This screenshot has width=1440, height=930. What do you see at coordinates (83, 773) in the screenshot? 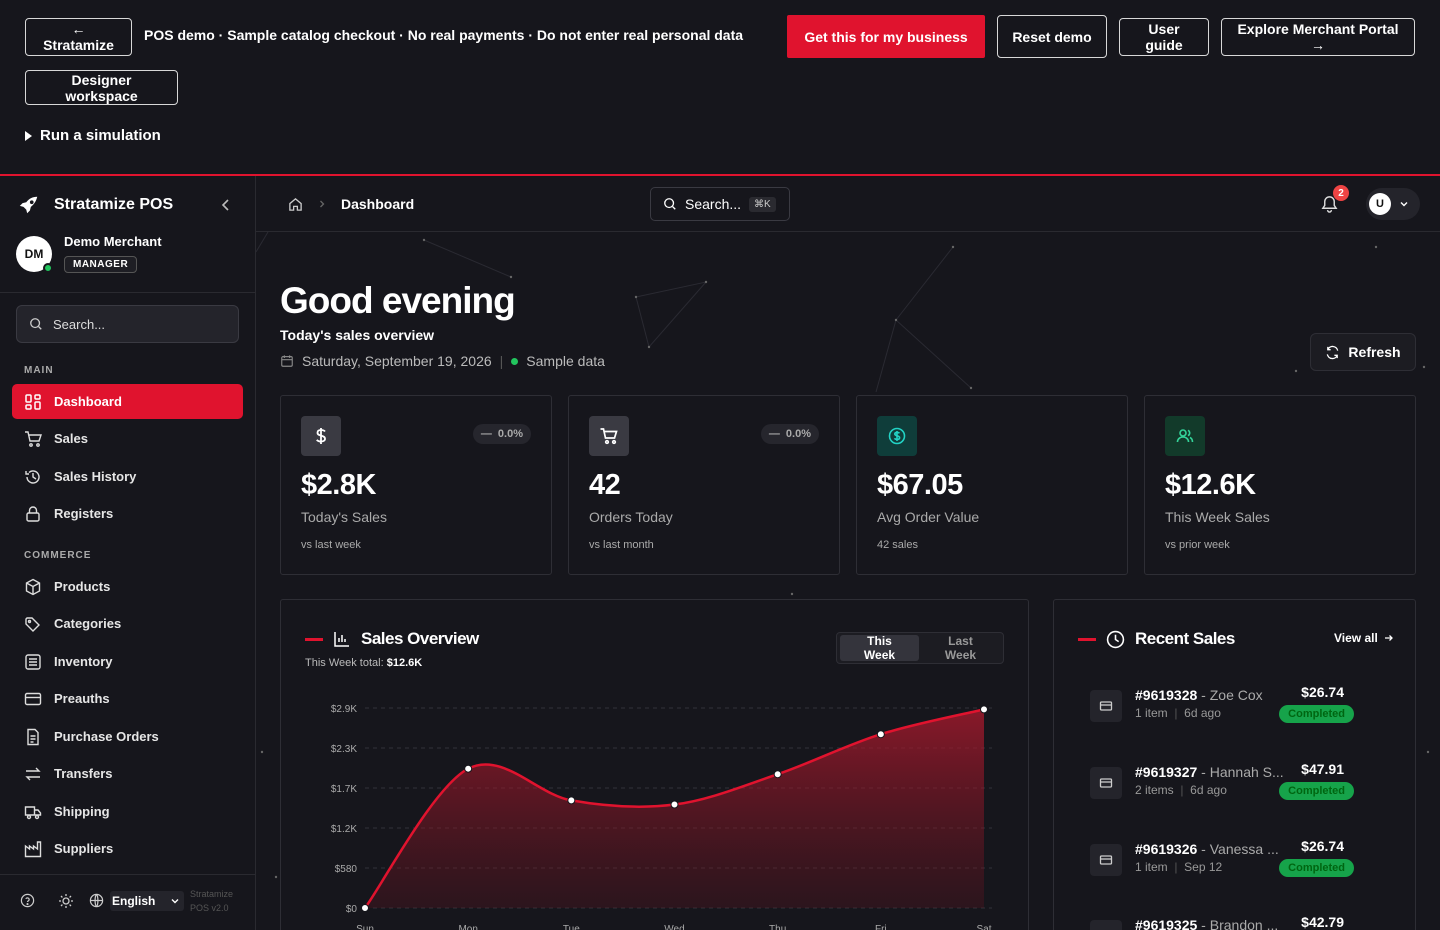
I see `sidebar-item-label: Transfers` at bounding box center [83, 773].